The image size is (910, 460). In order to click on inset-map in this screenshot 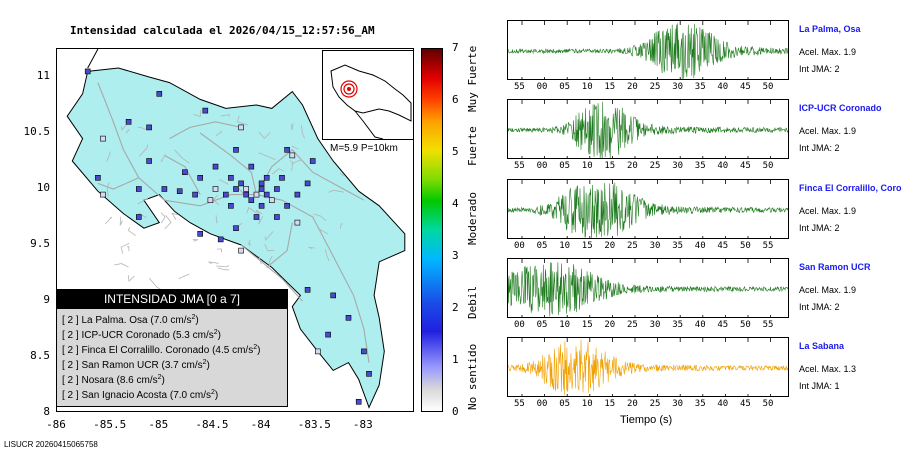, I will do `click(368, 95)`.